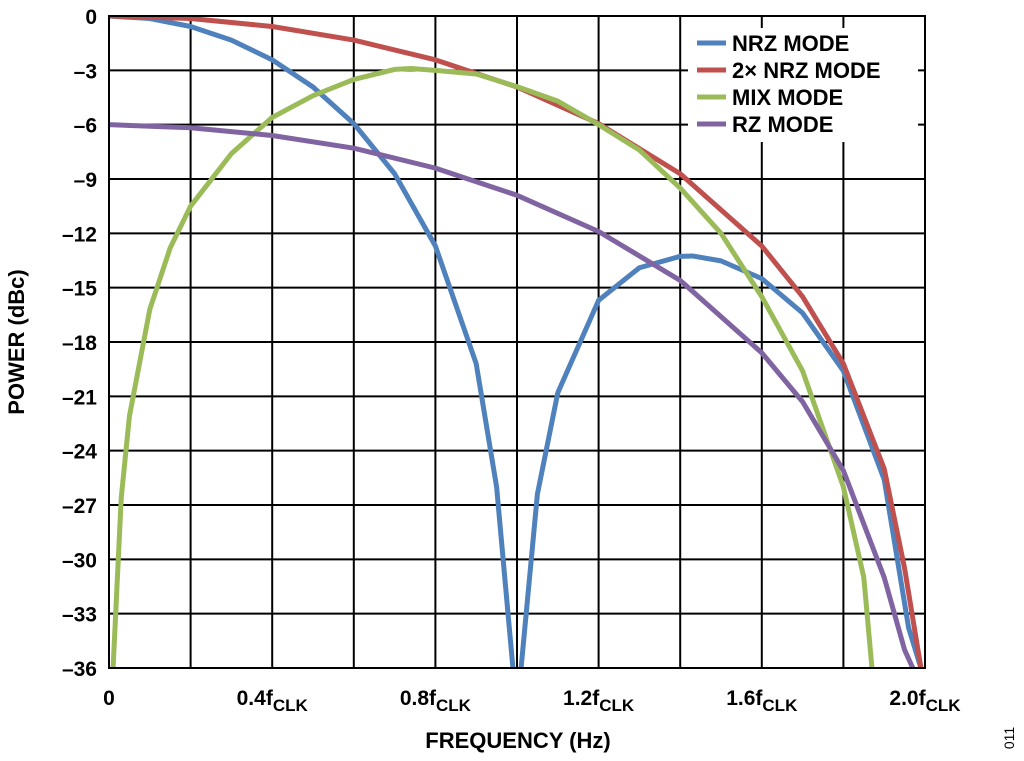 This screenshot has height=761, width=1024. What do you see at coordinates (85, 180) in the screenshot?
I see `y-tick-label: –9` at bounding box center [85, 180].